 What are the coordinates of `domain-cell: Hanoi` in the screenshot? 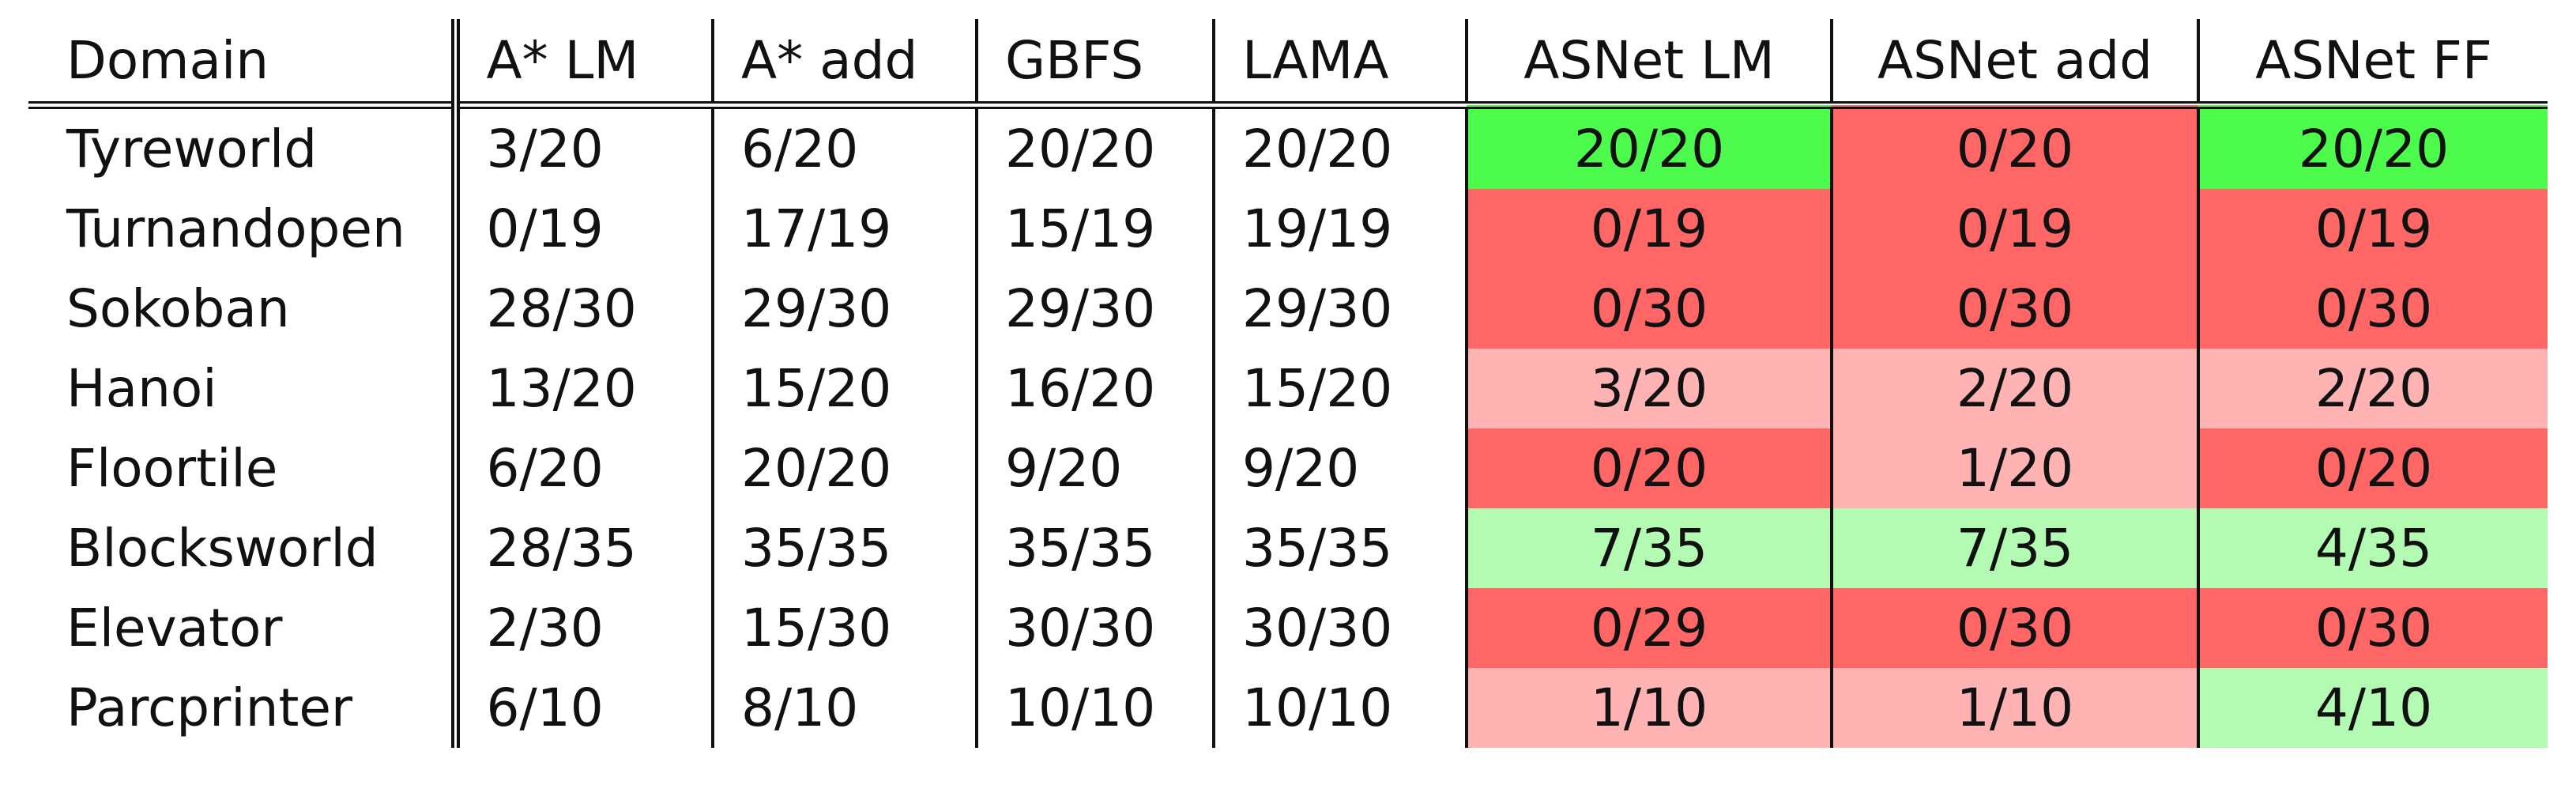 It's located at (141, 388).